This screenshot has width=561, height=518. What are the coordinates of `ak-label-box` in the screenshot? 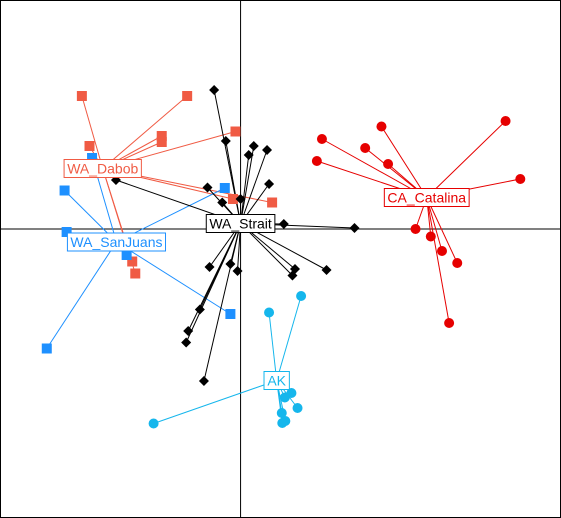 It's located at (276, 380).